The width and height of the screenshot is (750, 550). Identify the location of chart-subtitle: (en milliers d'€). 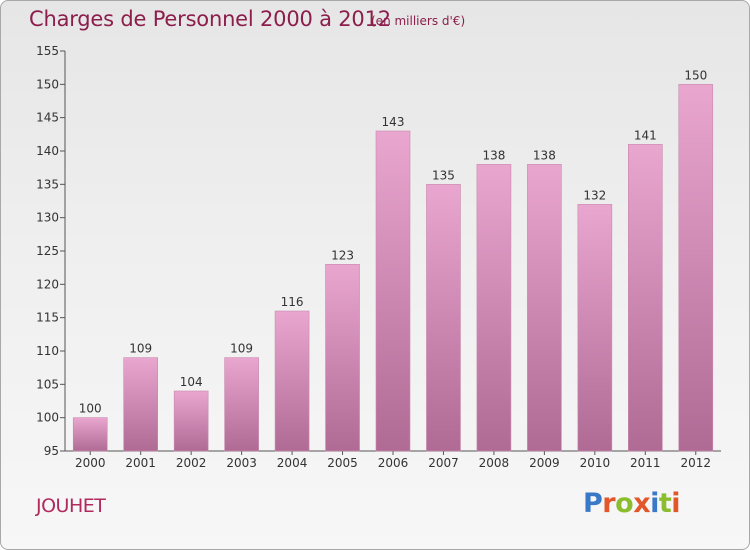
(418, 21).